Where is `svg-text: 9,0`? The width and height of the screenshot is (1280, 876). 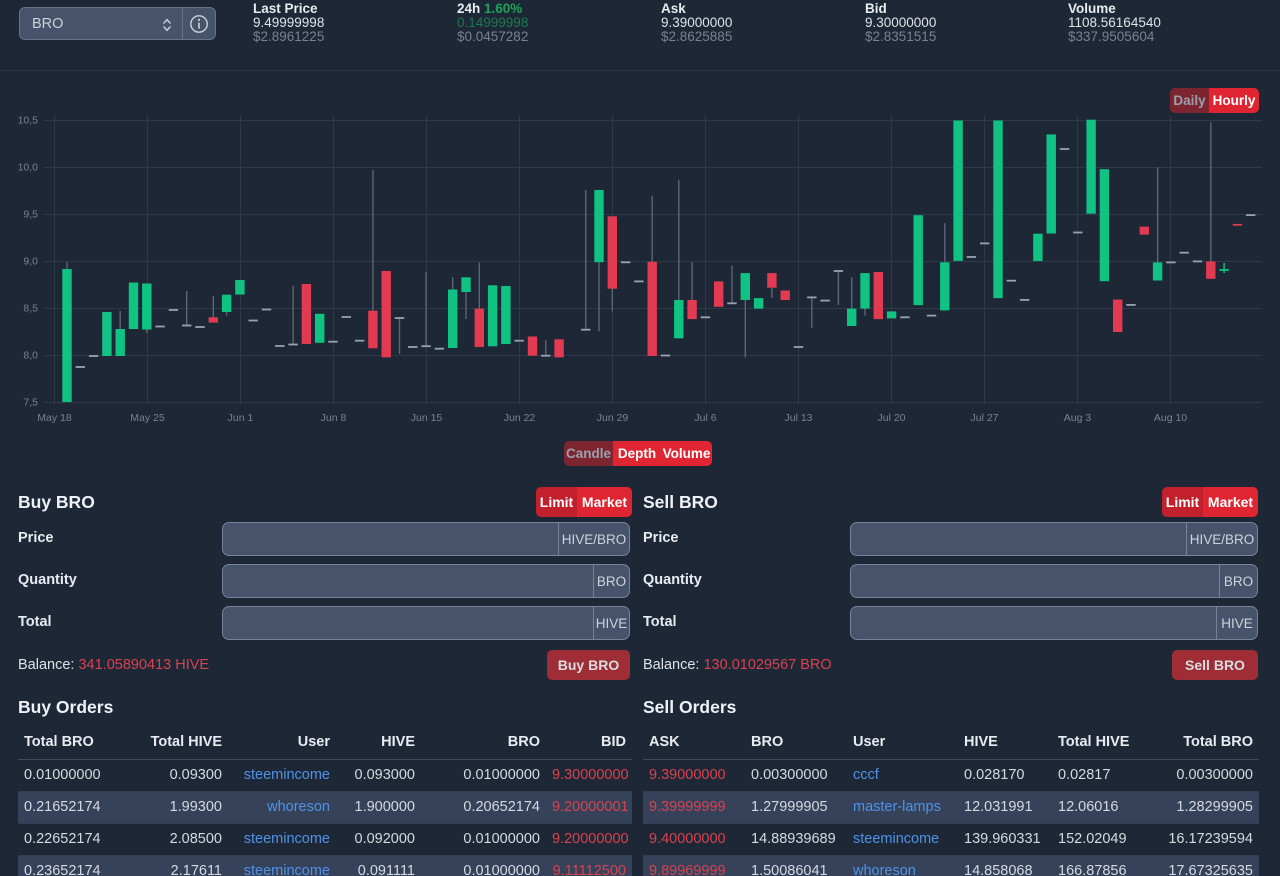
svg-text: 9,0 is located at coordinates (30, 262).